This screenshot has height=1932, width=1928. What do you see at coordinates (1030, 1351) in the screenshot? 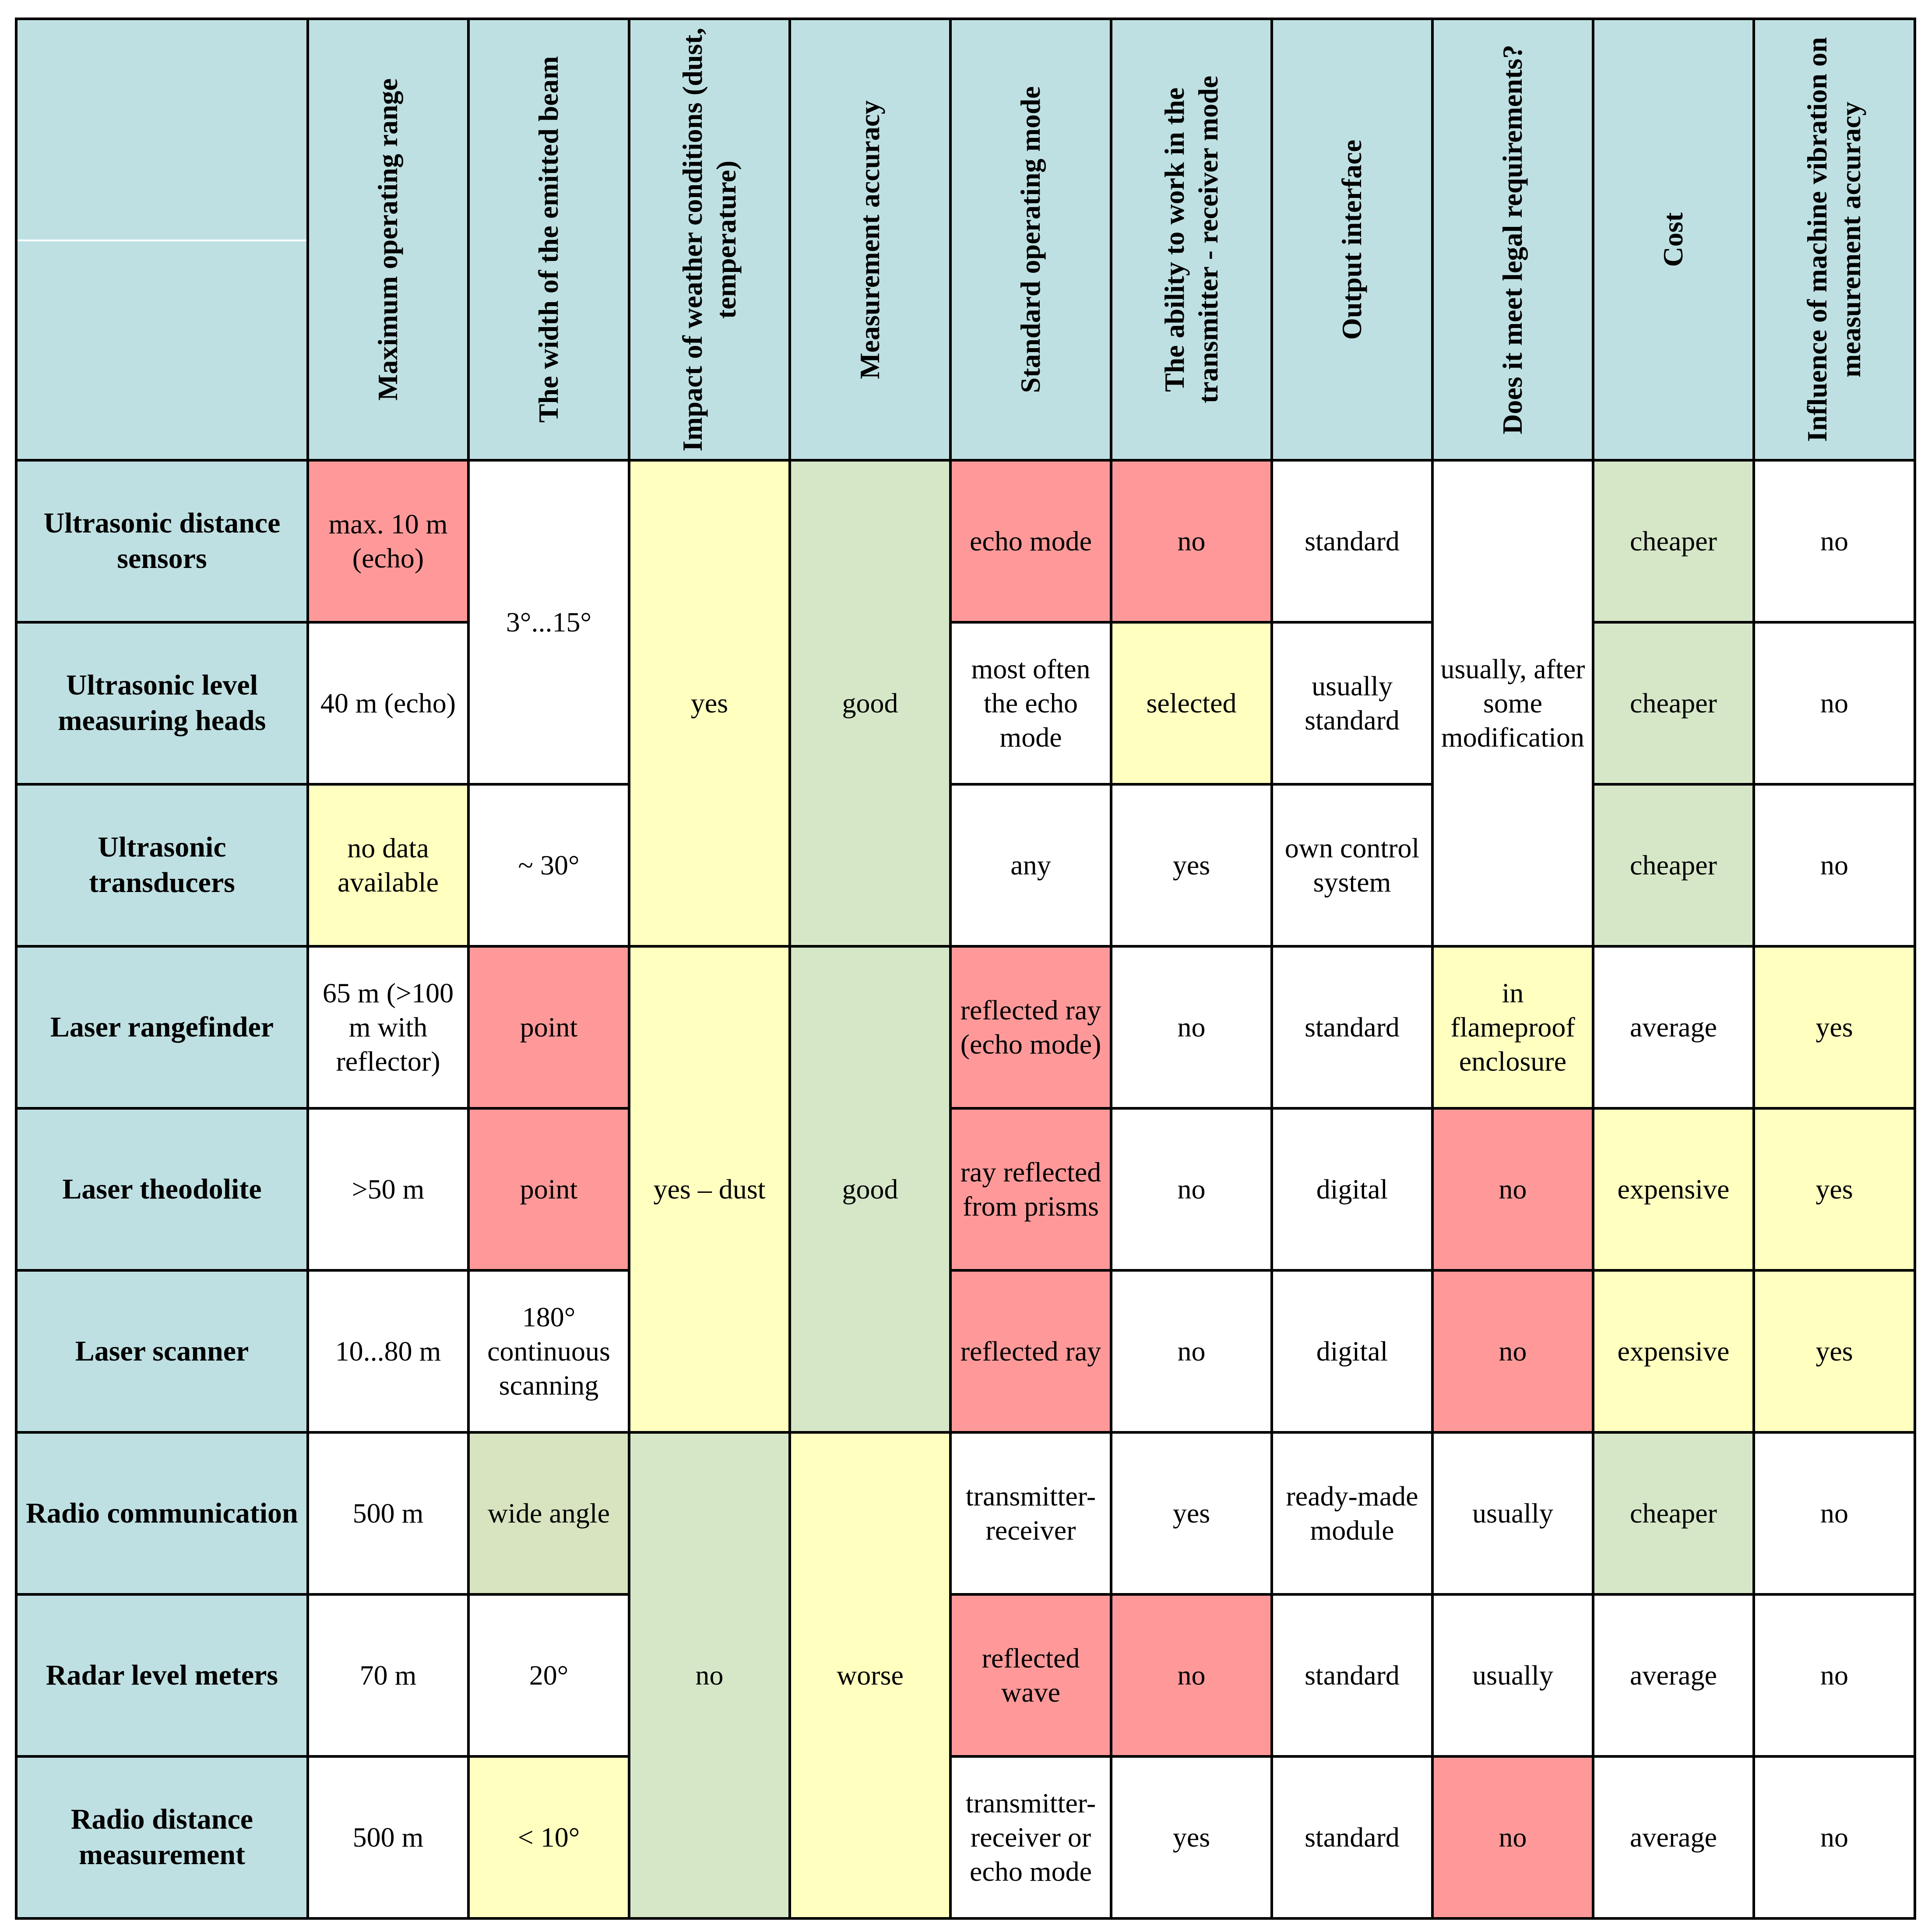
I see `cell-mode: reflected ray` at bounding box center [1030, 1351].